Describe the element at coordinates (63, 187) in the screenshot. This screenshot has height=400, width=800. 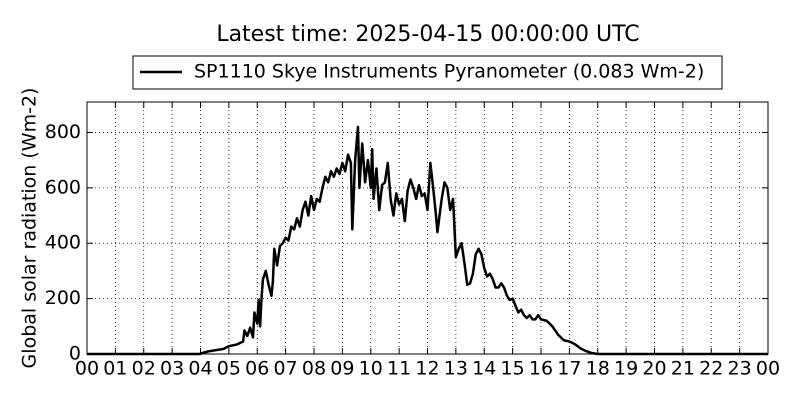
I see `y-tick-label: 600` at that location.